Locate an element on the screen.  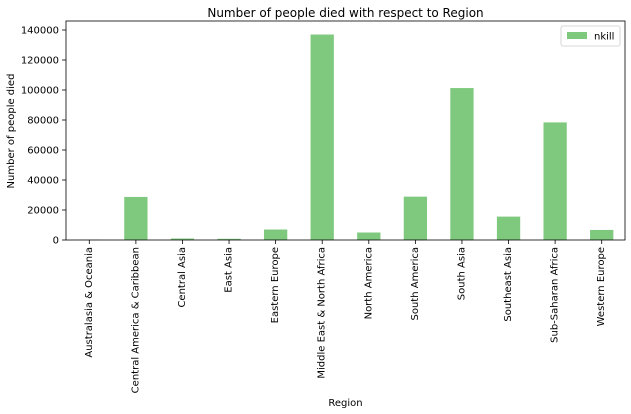
y-tick-label: 100000 is located at coordinates (40, 91).